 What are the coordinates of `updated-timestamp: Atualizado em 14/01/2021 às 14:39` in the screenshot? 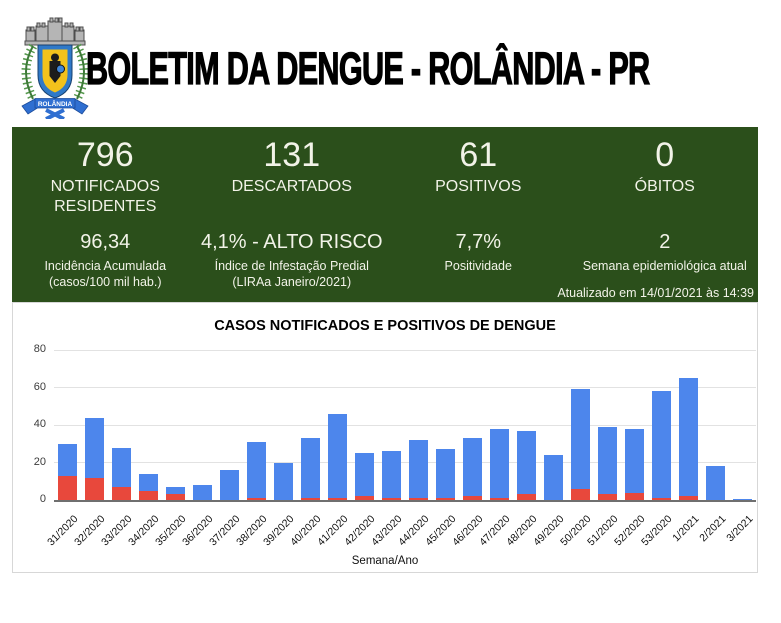 It's located at (655, 293).